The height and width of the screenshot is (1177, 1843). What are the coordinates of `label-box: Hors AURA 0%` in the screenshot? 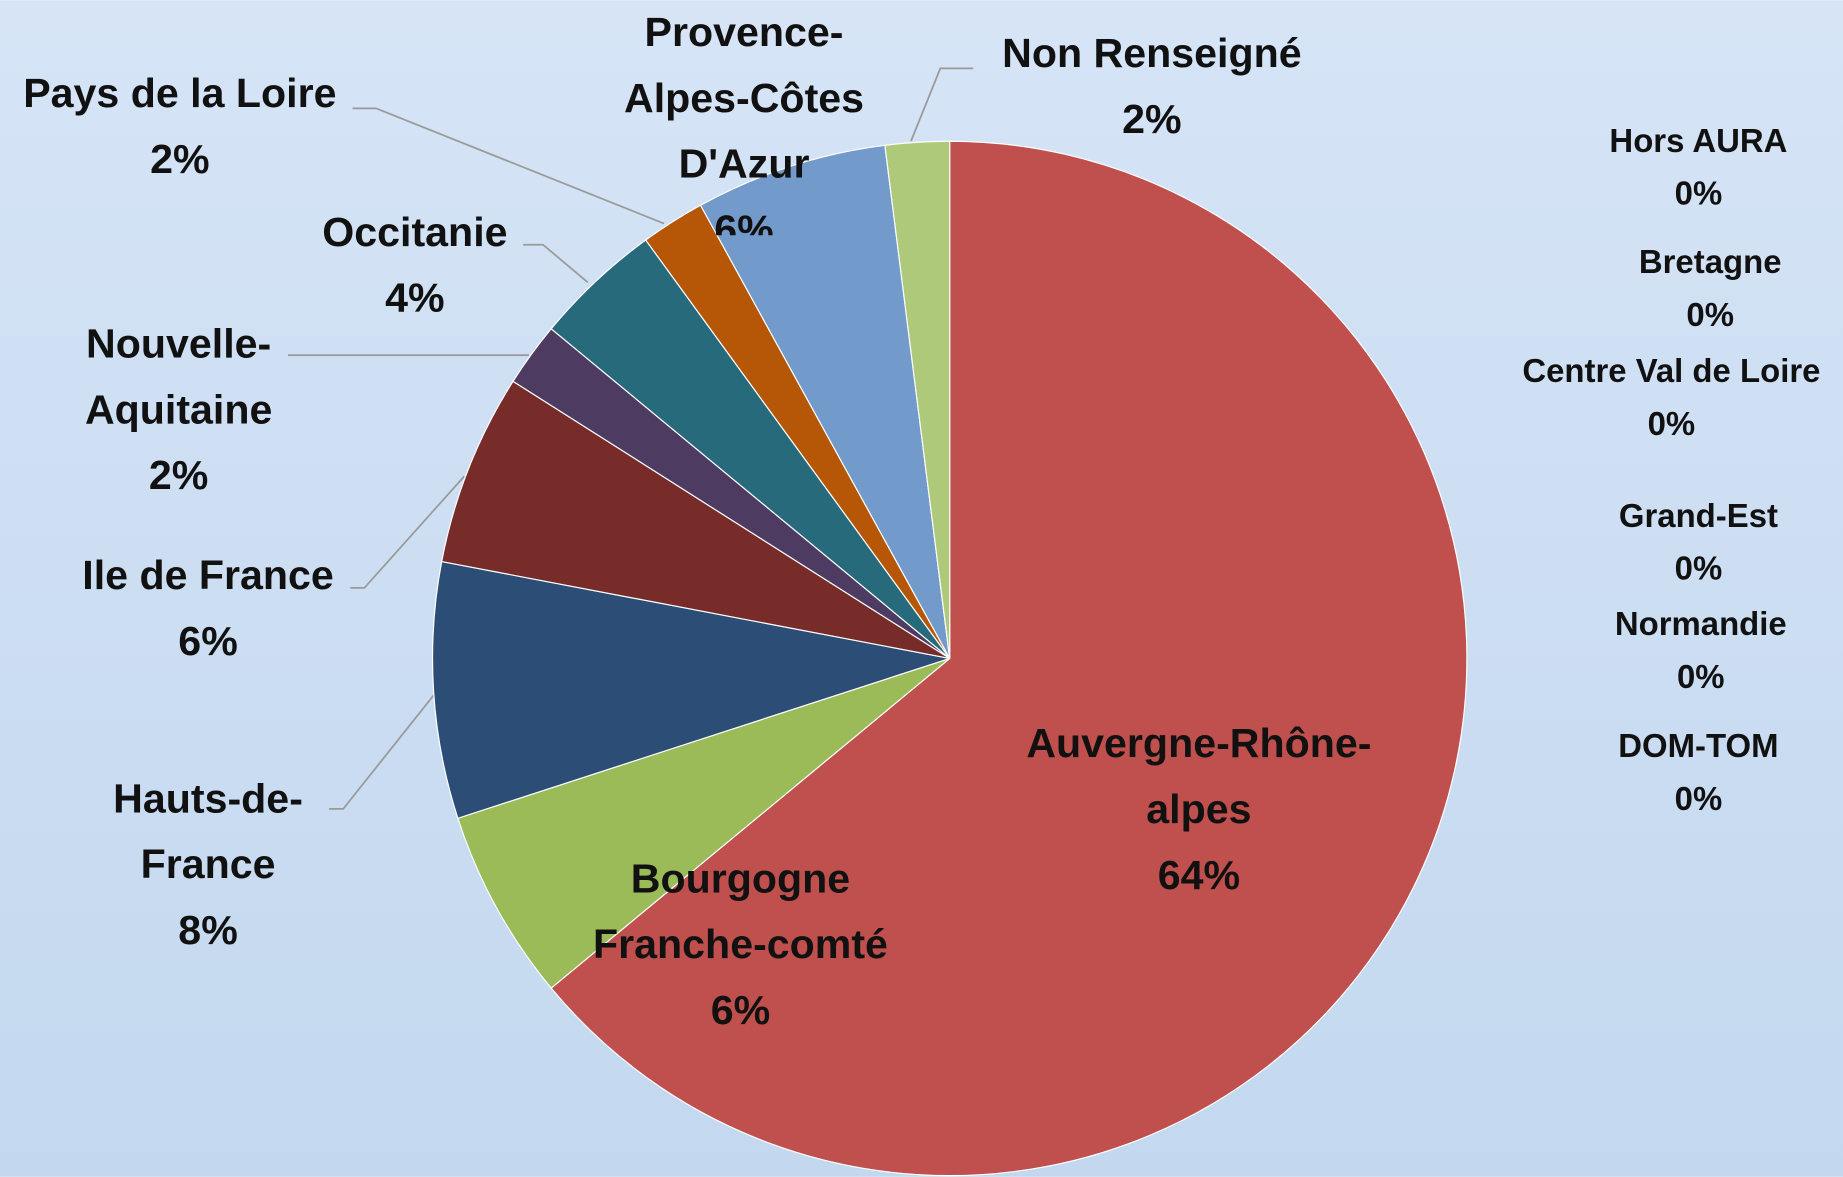 It's located at (1694, 167).